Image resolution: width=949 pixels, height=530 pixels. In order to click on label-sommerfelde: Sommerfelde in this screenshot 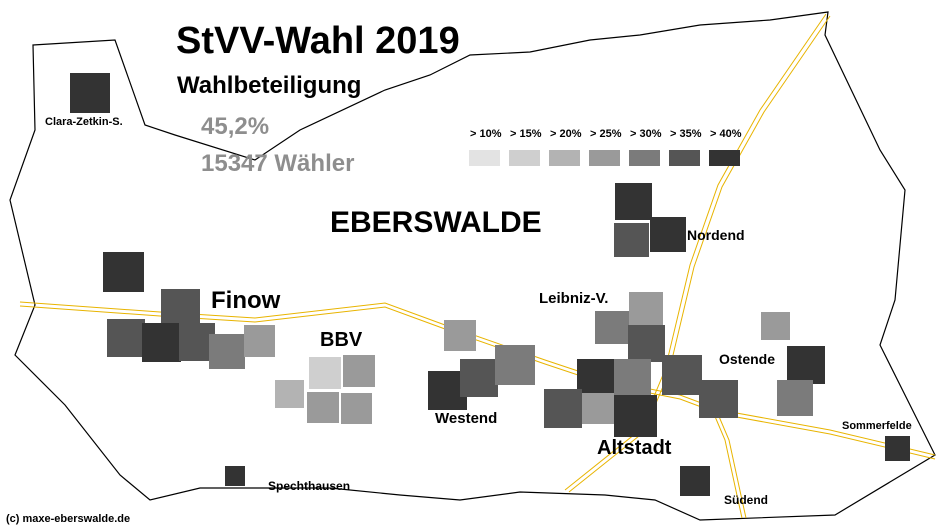, I will do `click(877, 426)`.